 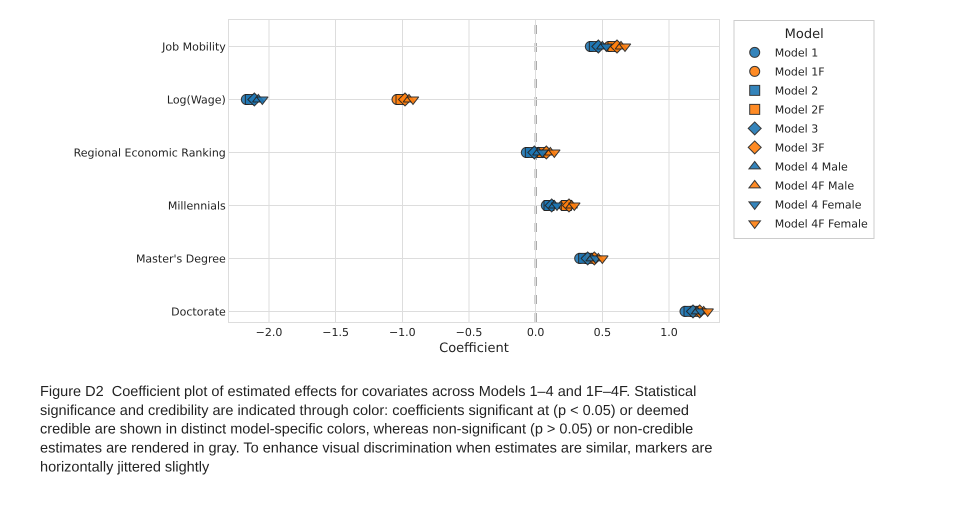 I want to click on x-tick-label: 0.5, so click(x=603, y=333).